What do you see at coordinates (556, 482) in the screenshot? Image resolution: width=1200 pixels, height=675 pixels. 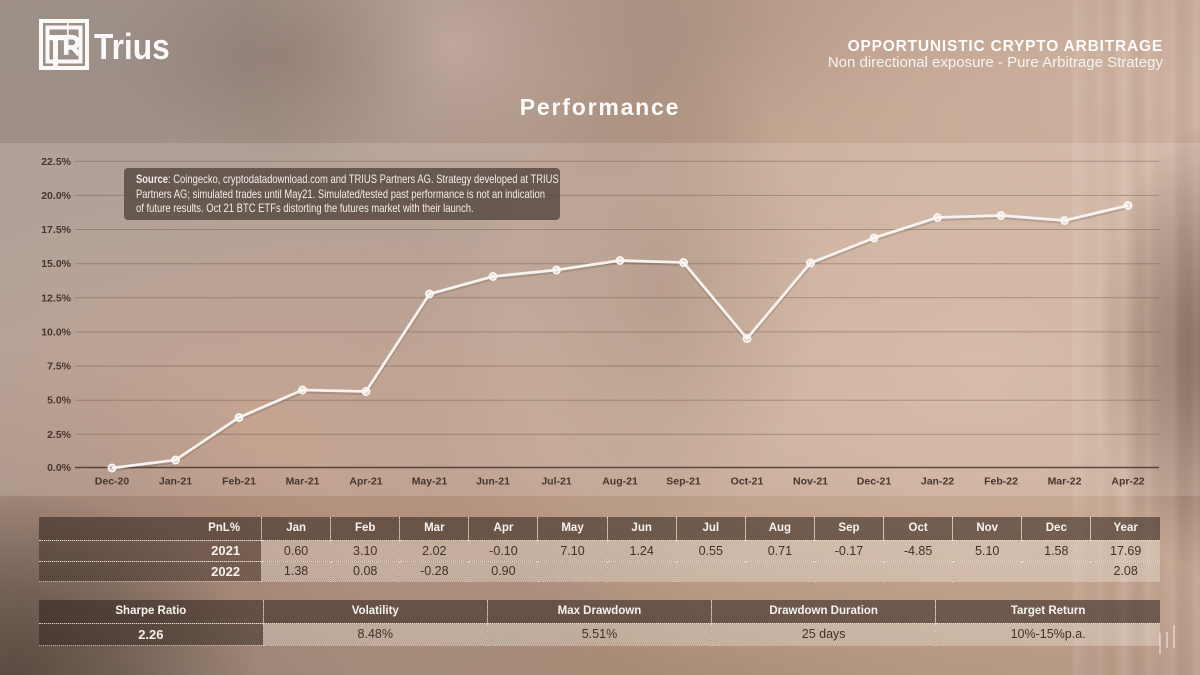 I see `svg-text: Jul-21` at bounding box center [556, 482].